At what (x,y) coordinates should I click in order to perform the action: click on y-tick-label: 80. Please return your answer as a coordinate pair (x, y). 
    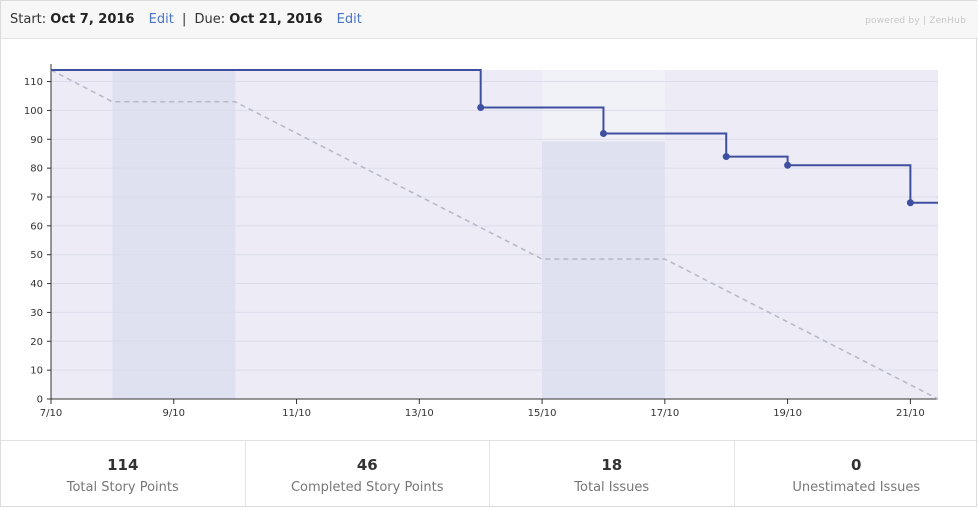
    Looking at the image, I should click on (36, 169).